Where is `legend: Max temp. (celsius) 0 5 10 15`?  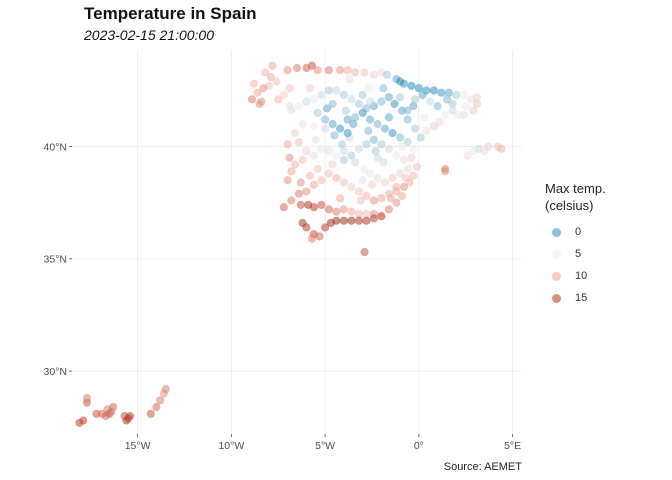 legend: Max temp. (celsius) 0 5 10 15 is located at coordinates (600, 244).